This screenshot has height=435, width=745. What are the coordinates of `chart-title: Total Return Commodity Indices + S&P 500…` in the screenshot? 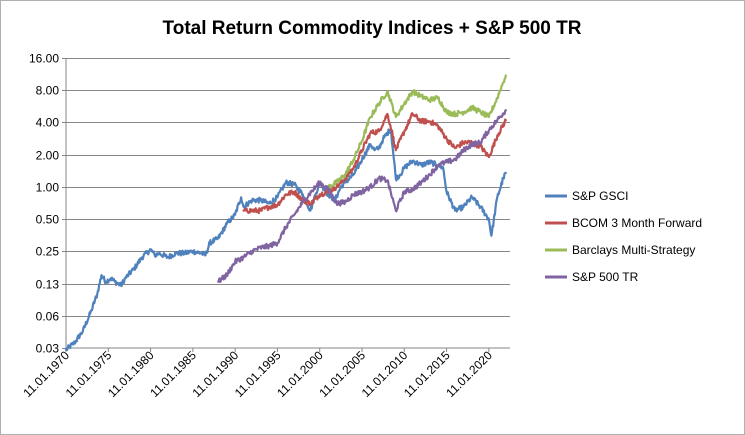 It's located at (372, 28).